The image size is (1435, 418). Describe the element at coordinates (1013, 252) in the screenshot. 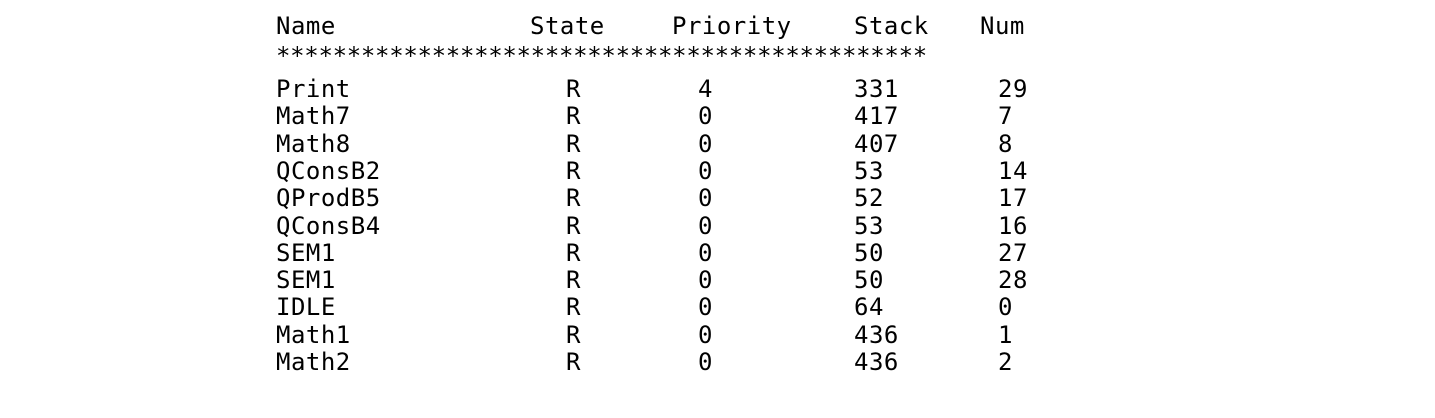

I see `cell-num: 27` at that location.